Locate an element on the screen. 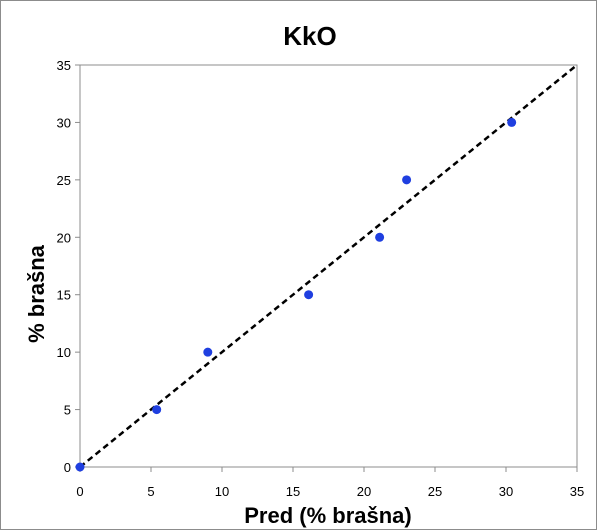 The width and height of the screenshot is (597, 530). x-tick-label: 15 is located at coordinates (293, 491).